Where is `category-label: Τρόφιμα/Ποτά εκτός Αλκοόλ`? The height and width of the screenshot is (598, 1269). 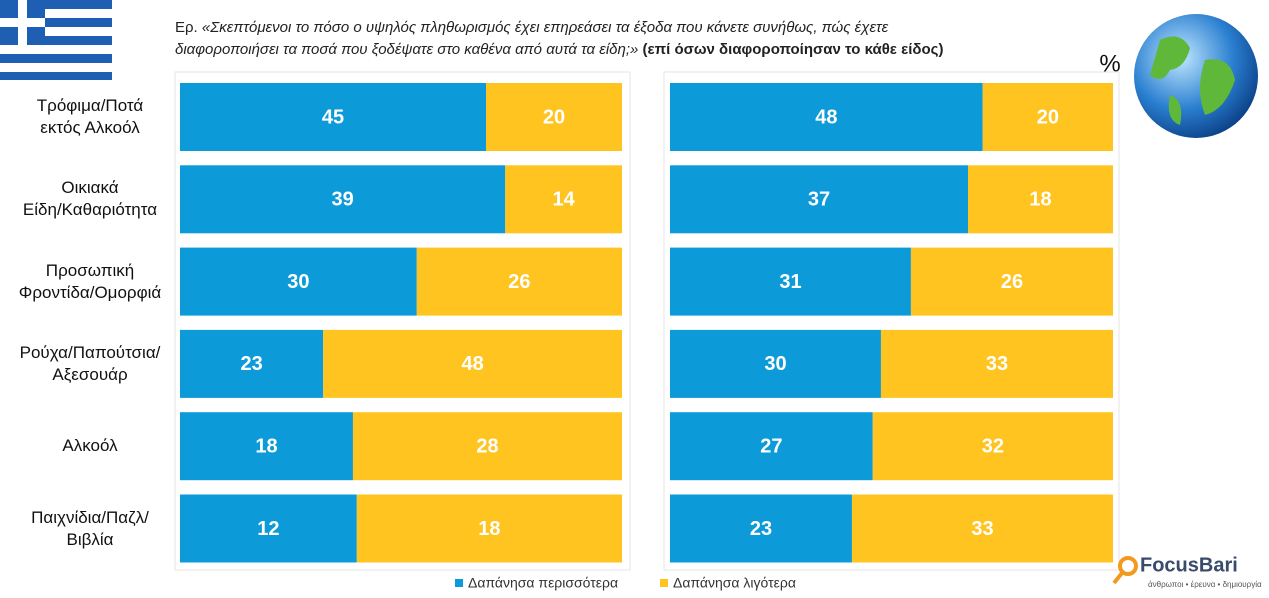 category-label: Τρόφιμα/Ποτά εκτός Αλκοόλ is located at coordinates (90, 116).